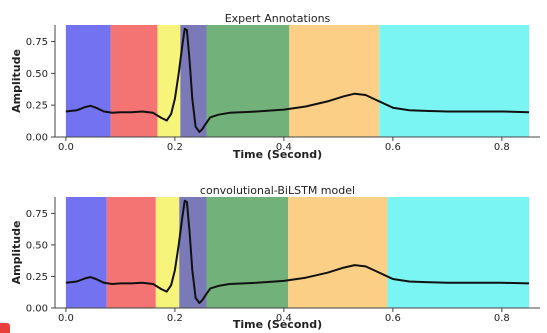 This screenshot has width=547, height=333. Describe the element at coordinates (277, 190) in the screenshot. I see `chart-title: convolutional-BiLSTM model` at that location.